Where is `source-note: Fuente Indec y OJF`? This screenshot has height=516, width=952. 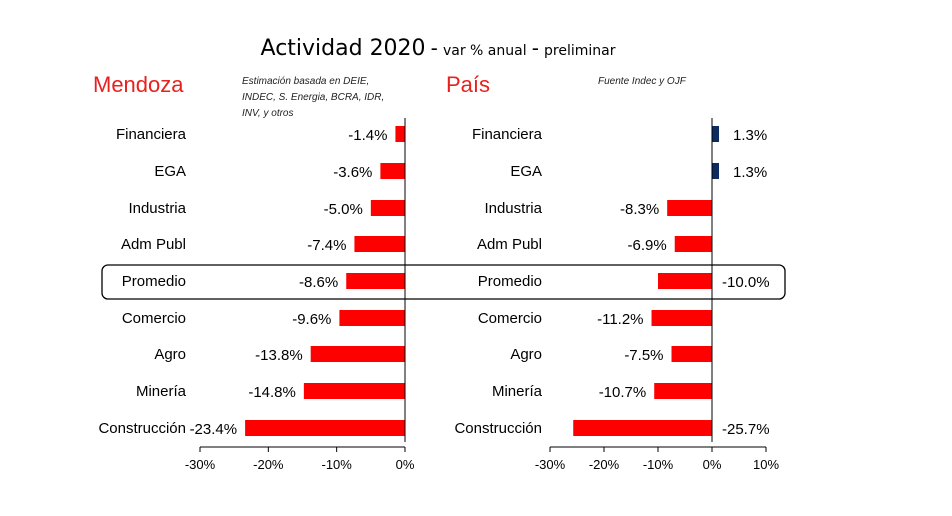
source-note: Fuente Indec y OJF is located at coordinates (642, 81).